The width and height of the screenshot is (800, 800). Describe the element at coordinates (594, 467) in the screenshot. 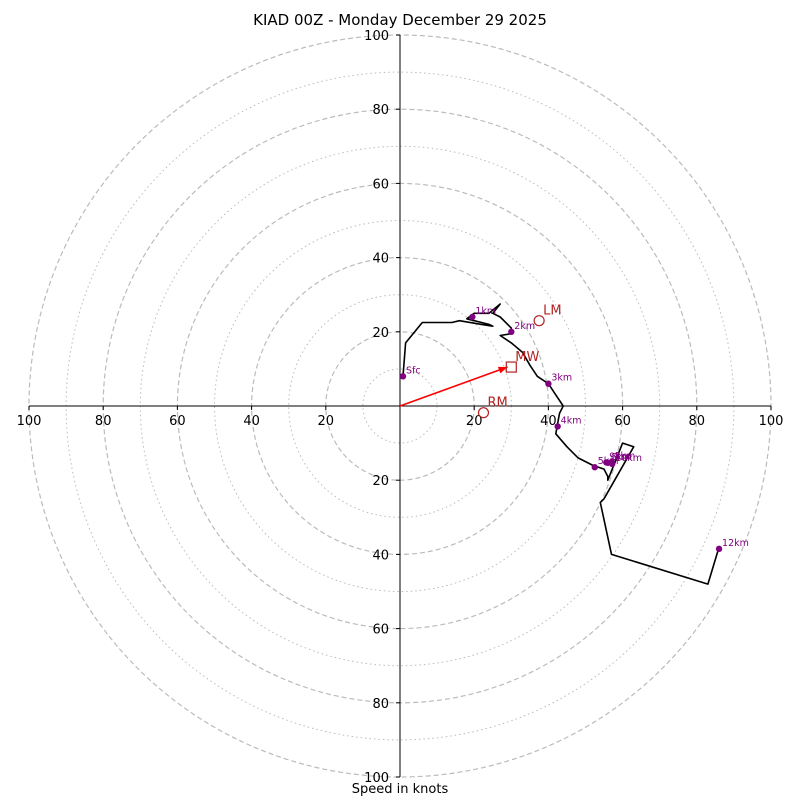

I see `level-point-5km` at that location.